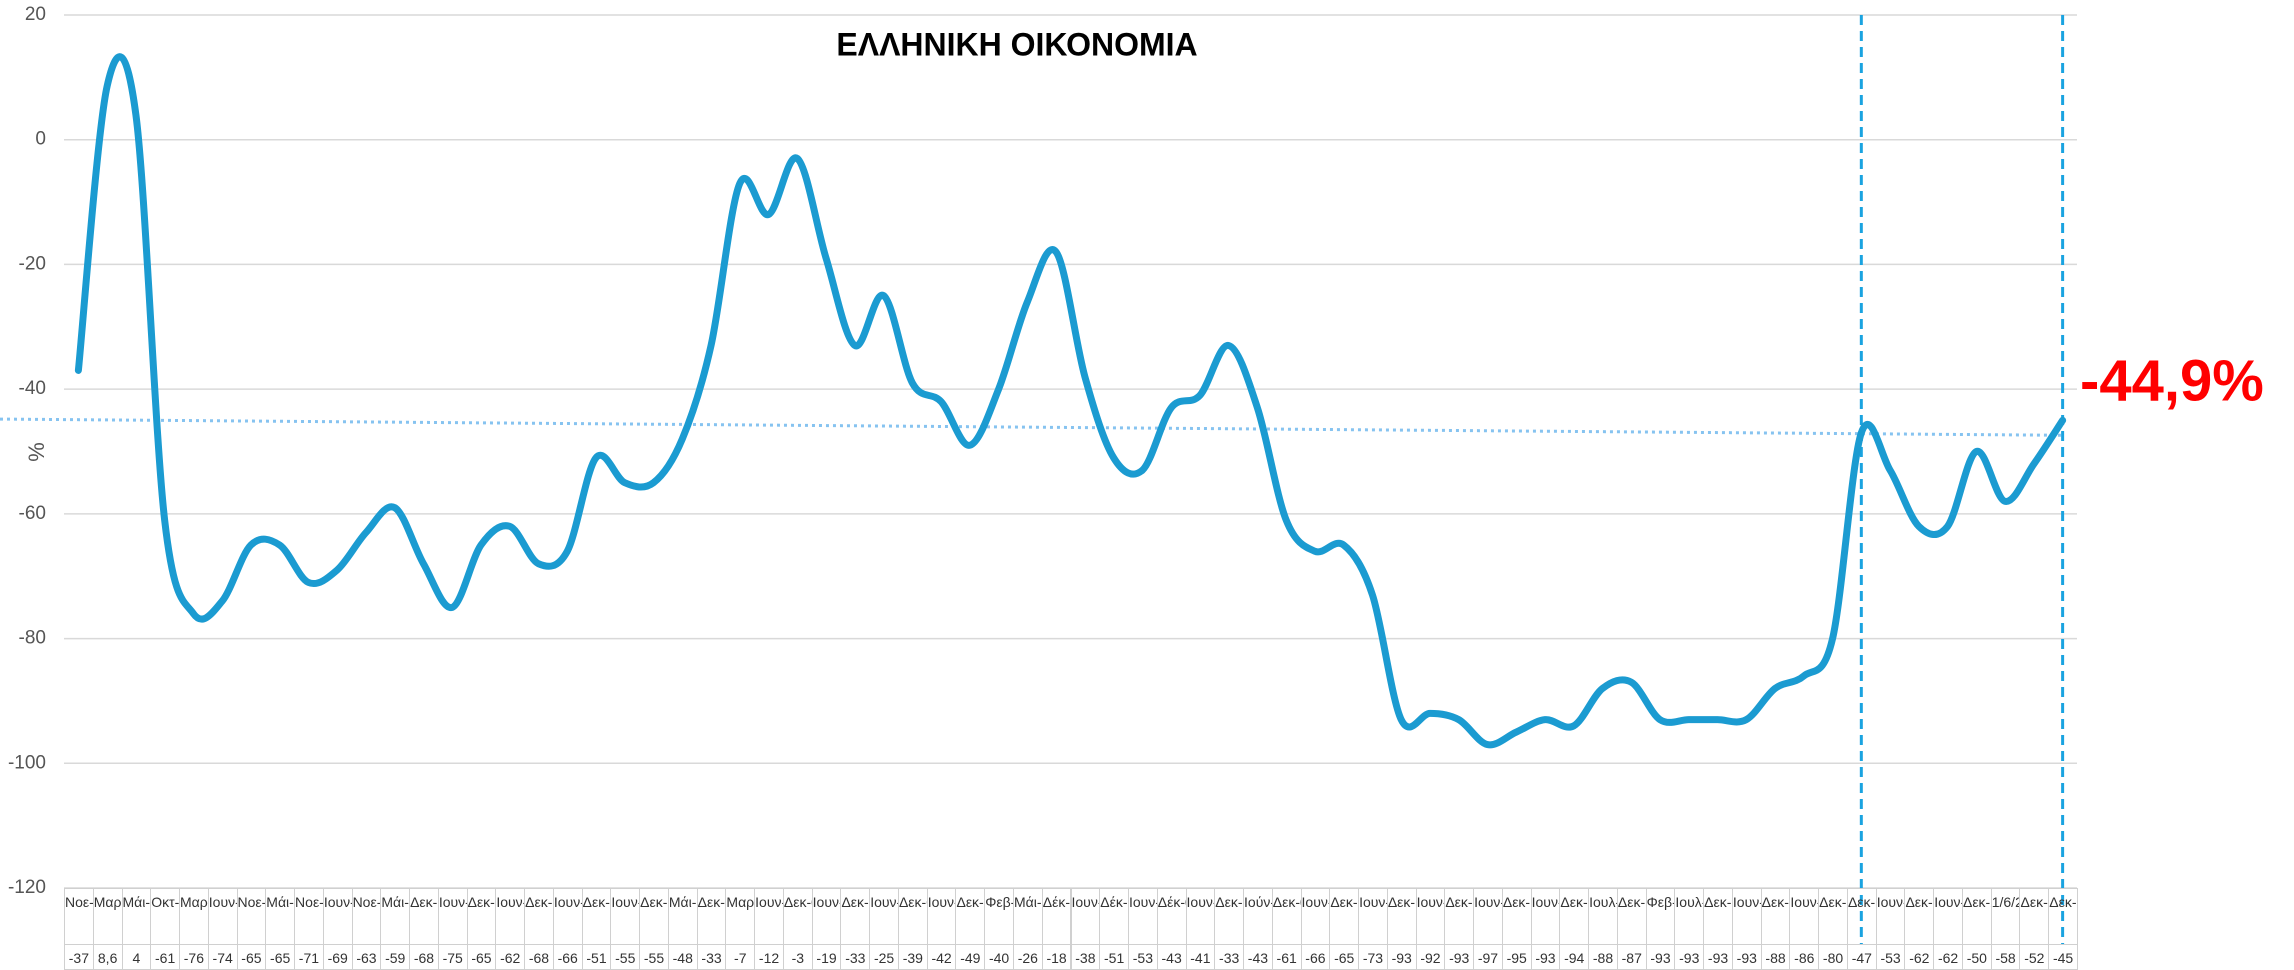 This screenshot has width=2294, height=970. I want to click on category-cell: Δεκ-22, so click(2034, 916).